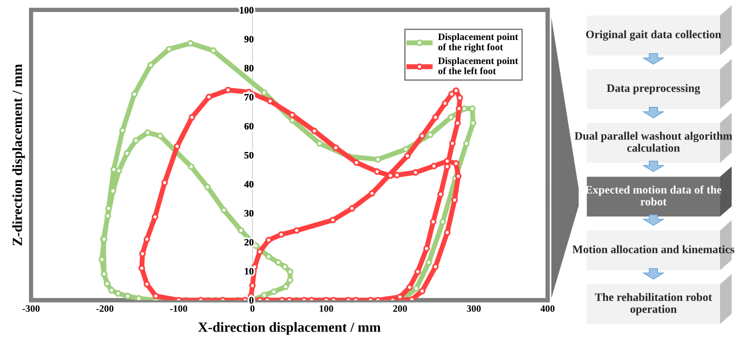  Describe the element at coordinates (249, 242) in the screenshot. I see `y-tick-label: 20` at that location.